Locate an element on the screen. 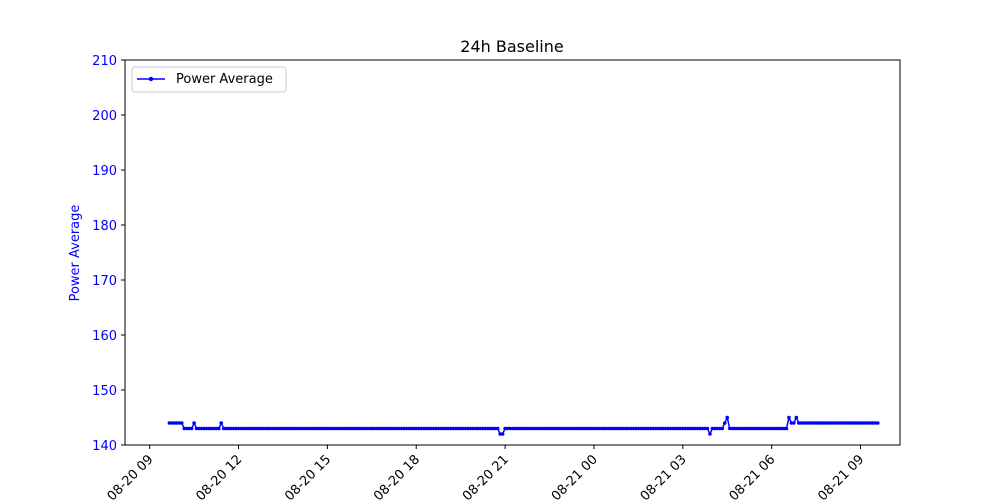  legend-label: Power Average is located at coordinates (224, 79).